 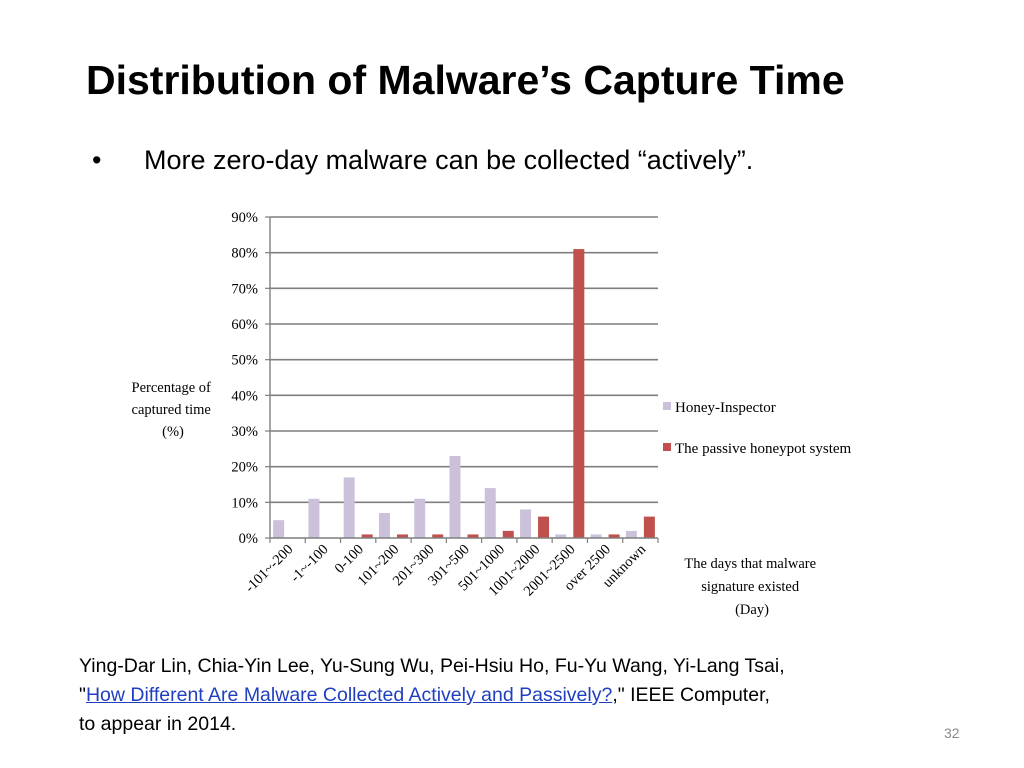 What do you see at coordinates (244, 289) in the screenshot?
I see `y-tick-label: 70%` at bounding box center [244, 289].